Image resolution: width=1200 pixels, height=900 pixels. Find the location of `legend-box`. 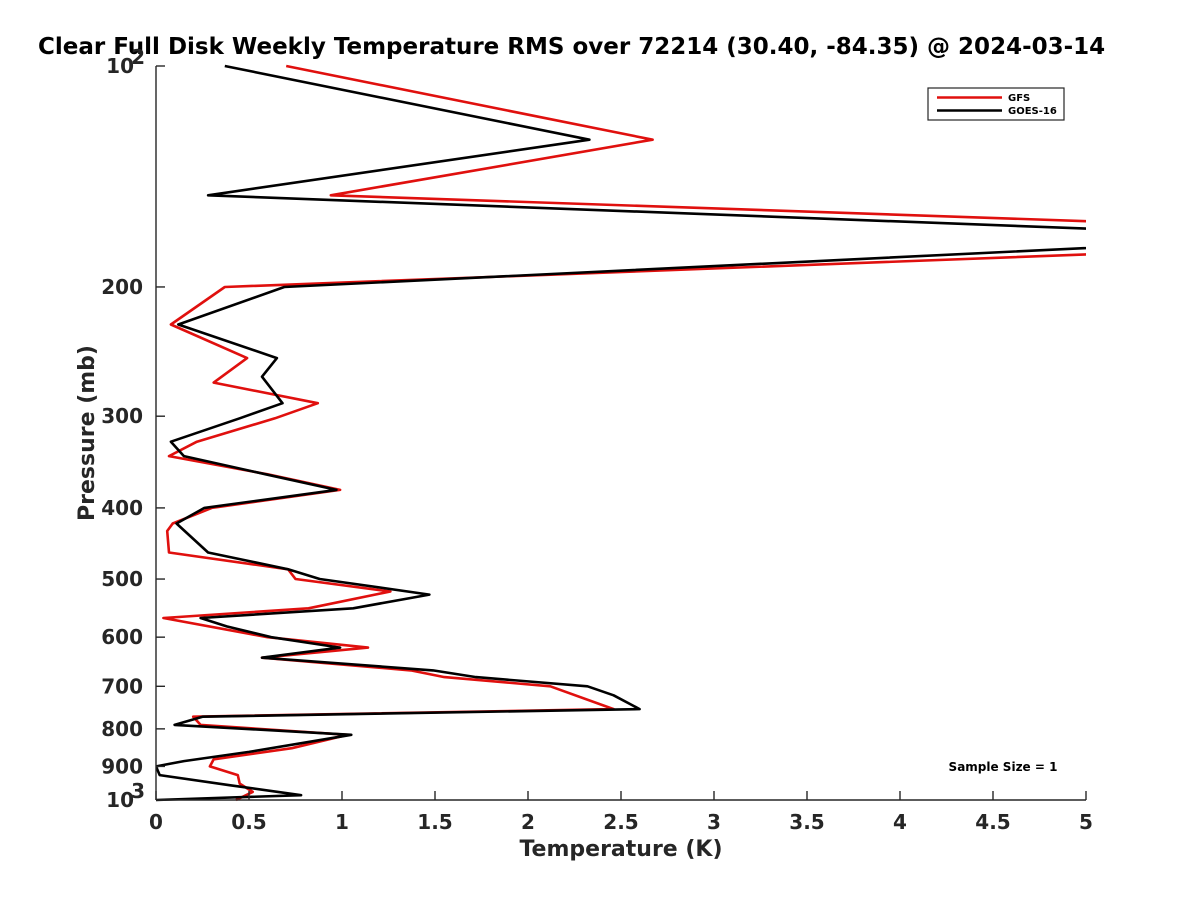

legend-box is located at coordinates (996, 104).